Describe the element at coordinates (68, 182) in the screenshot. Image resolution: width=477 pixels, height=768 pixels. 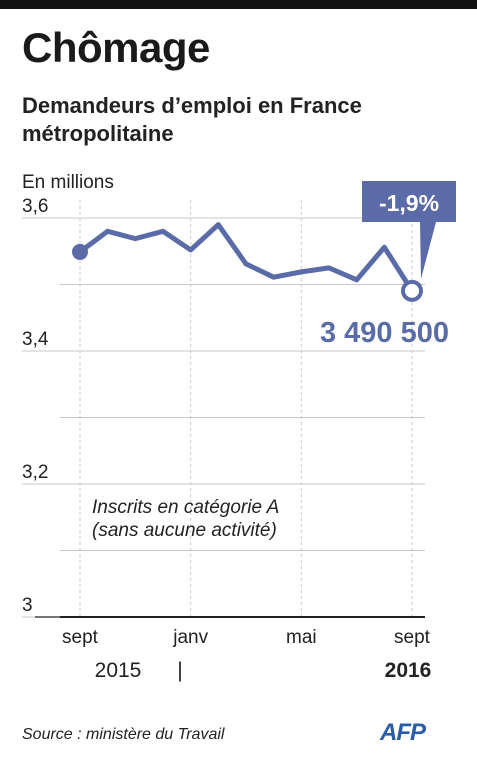
I see `y-axis-unit: En millions` at that location.